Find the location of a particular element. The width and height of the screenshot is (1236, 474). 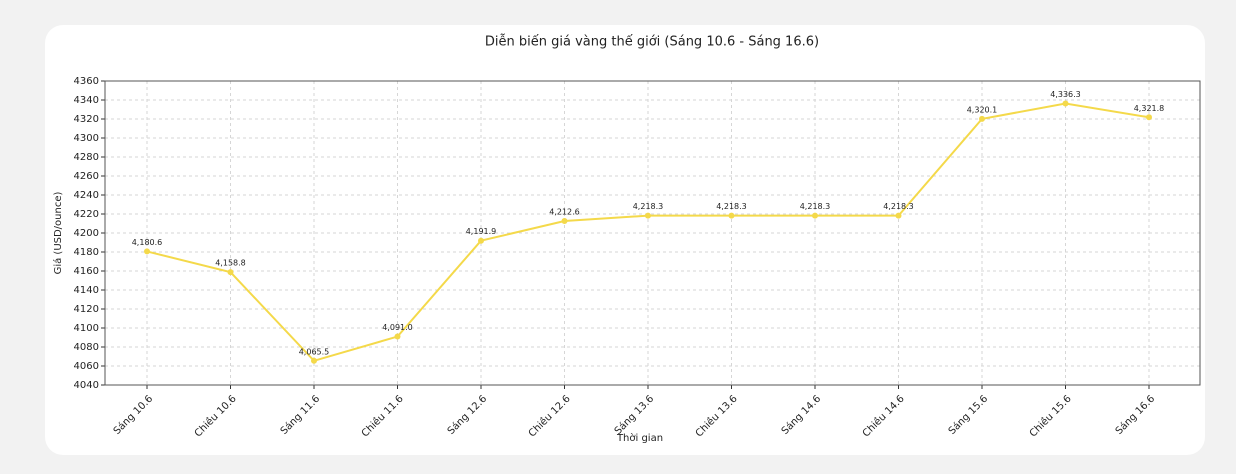

y-tick-label: 4280 is located at coordinates (86, 157).